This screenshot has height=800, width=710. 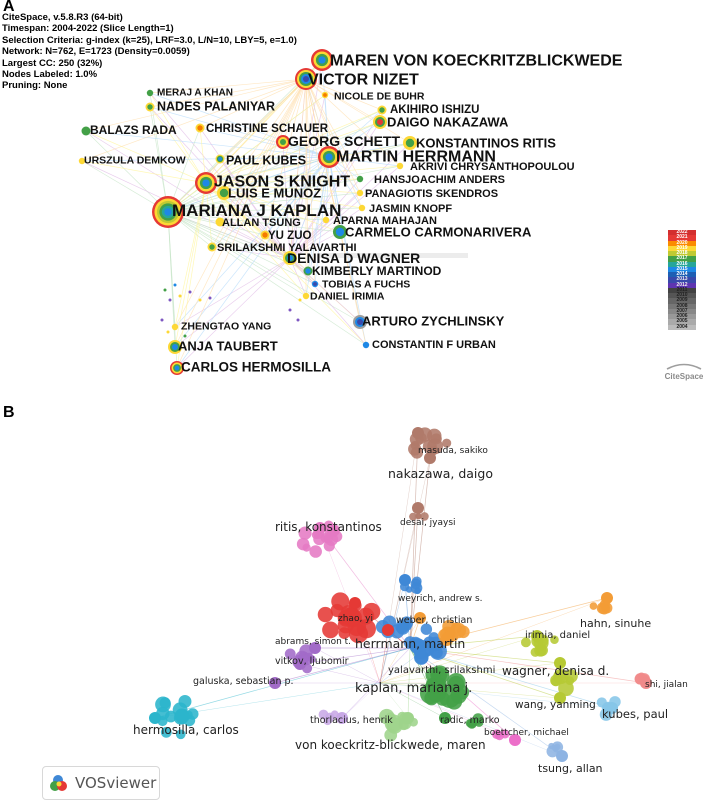 I want to click on node-ring-christine-schauer, so click(x=200, y=128).